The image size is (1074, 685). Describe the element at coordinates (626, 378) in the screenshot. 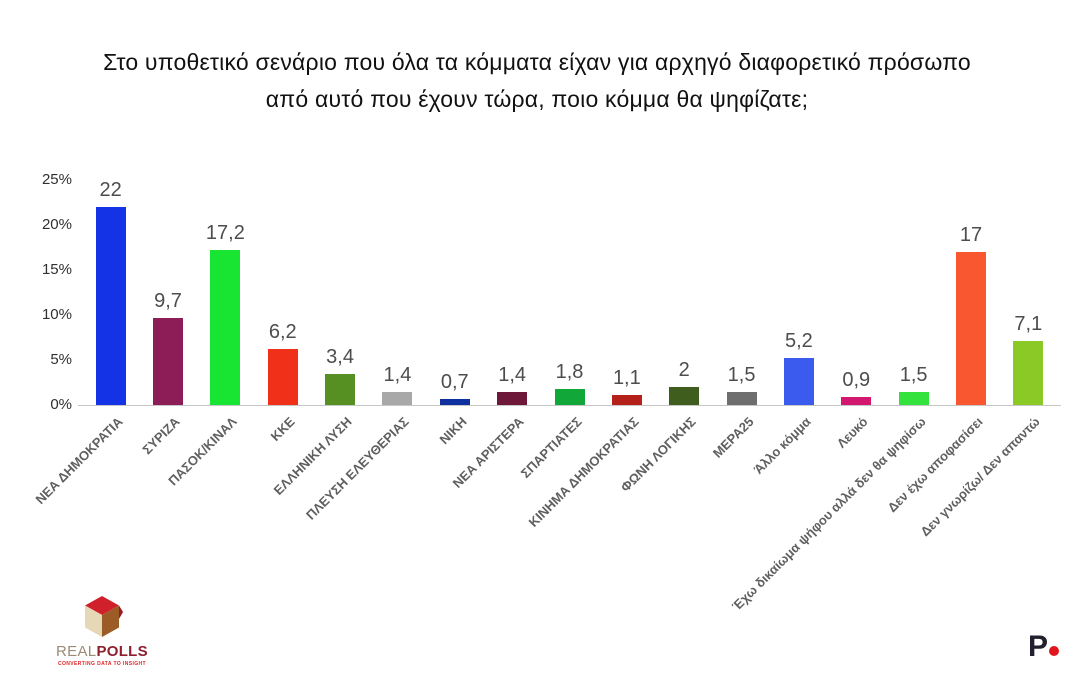

I see `bar-value-label: 1,1` at that location.